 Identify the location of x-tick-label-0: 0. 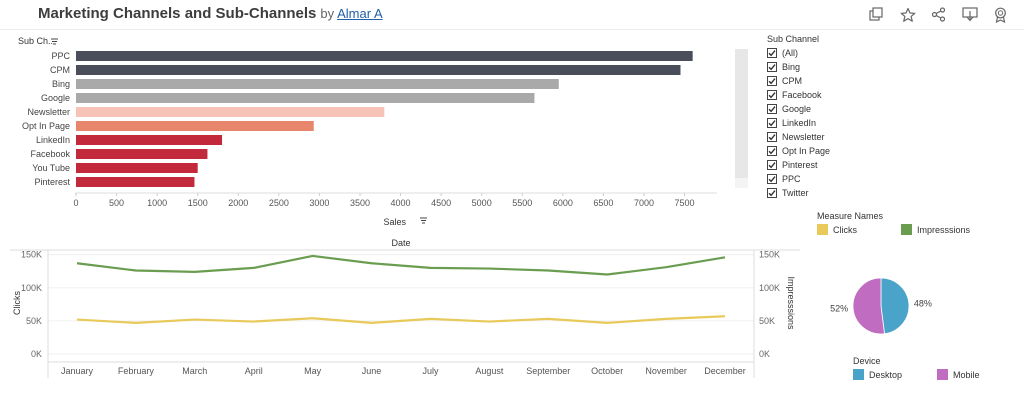
(75, 203).